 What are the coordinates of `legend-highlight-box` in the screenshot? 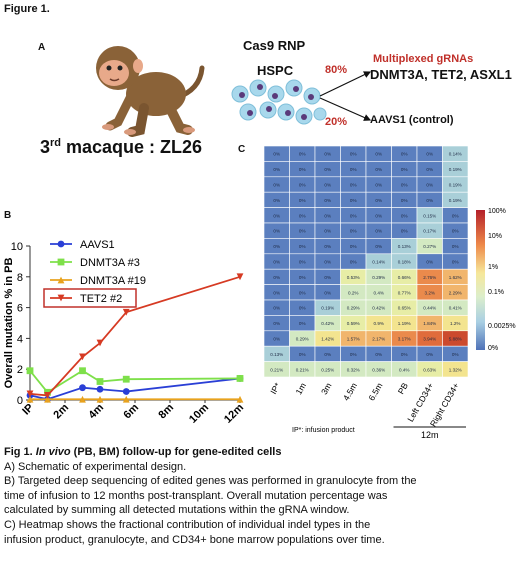 It's located at (90, 298).